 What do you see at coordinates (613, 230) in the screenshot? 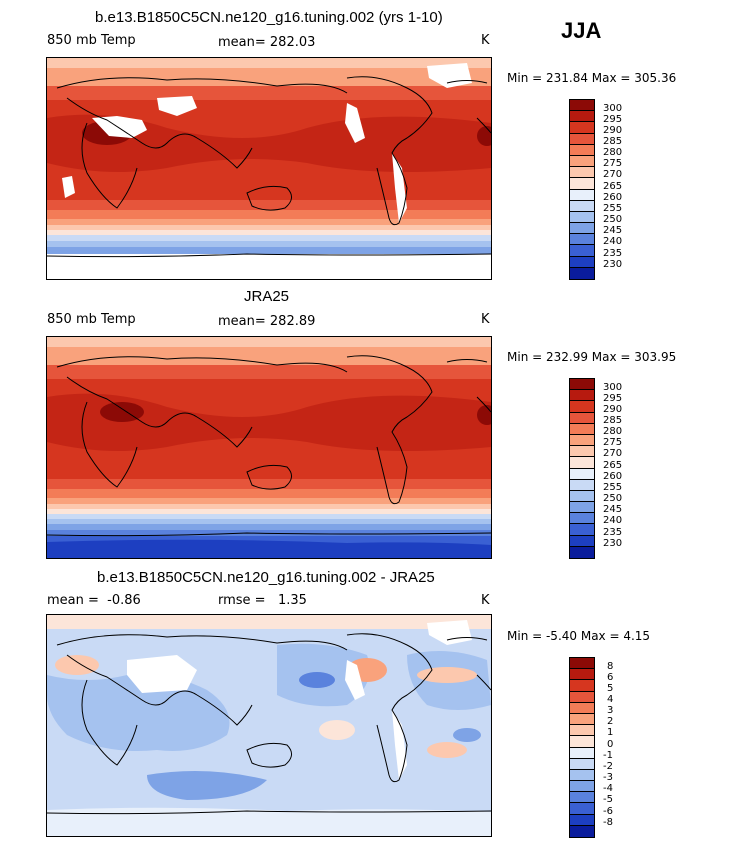
I see `cb1-label: 245` at bounding box center [613, 230].